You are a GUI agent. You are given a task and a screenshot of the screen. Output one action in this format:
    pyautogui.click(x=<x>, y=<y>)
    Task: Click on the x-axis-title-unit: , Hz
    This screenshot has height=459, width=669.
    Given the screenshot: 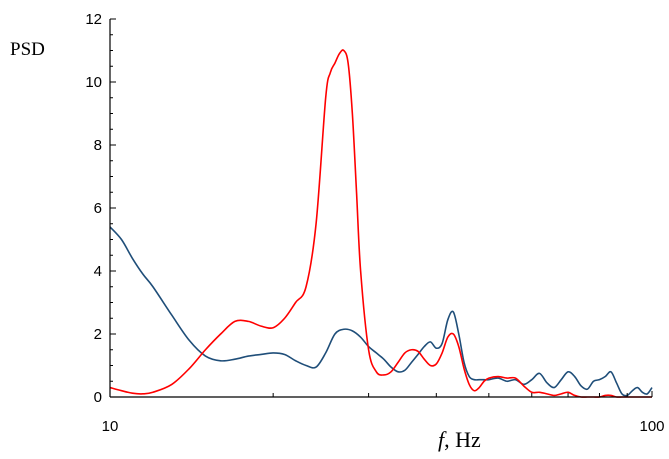 What is the action you would take?
    pyautogui.click(x=462, y=439)
    